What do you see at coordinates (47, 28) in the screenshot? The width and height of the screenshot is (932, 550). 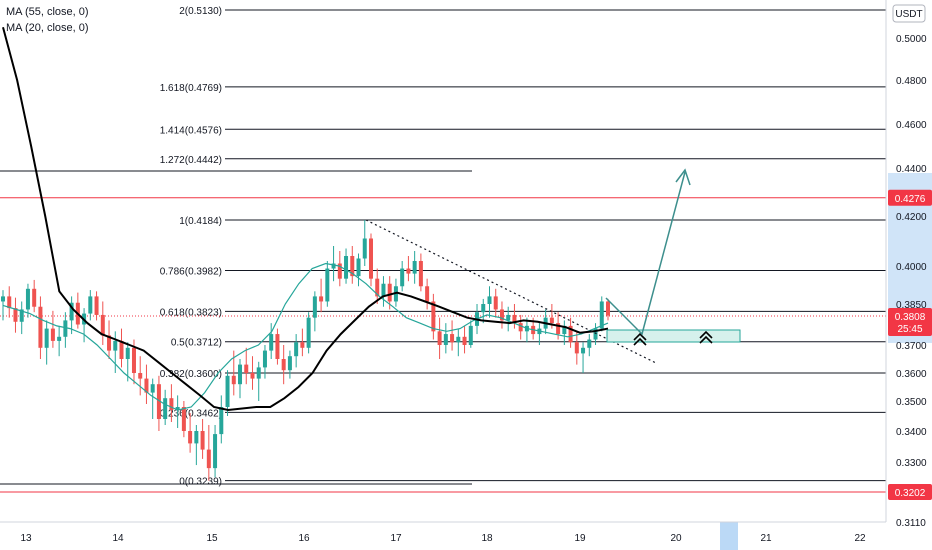 I see `indicator-legend-ma20: MA (20, close, 0)` at bounding box center [47, 28].